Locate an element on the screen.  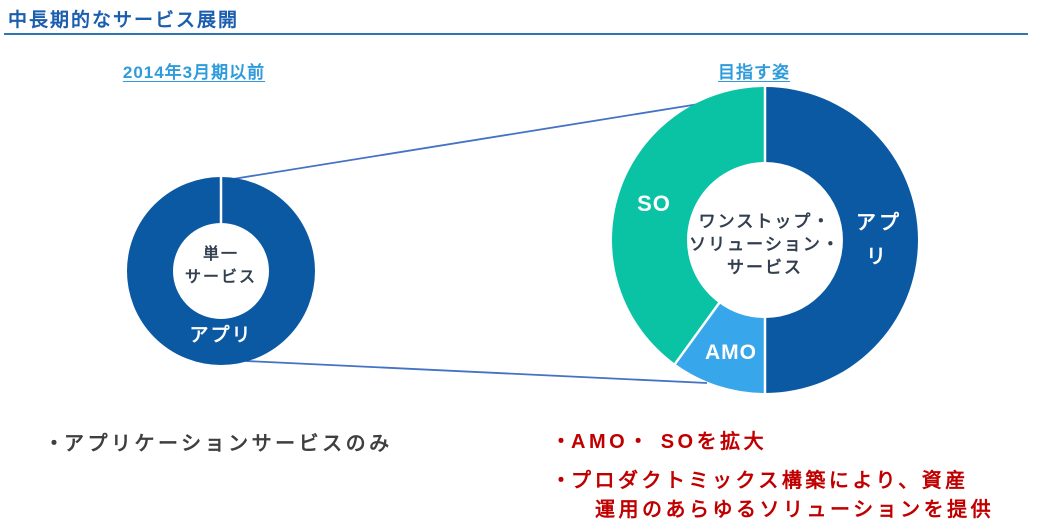
donut-segment-アプリ is located at coordinates (841, 240).